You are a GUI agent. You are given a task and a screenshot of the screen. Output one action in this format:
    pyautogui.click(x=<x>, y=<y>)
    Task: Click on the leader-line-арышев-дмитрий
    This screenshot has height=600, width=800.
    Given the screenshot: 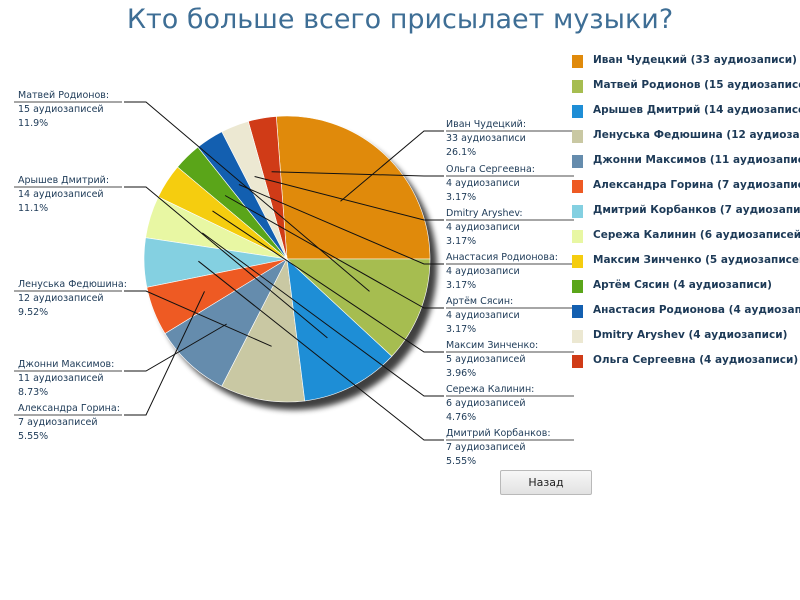 What is the action you would take?
    pyautogui.click(x=226, y=262)
    